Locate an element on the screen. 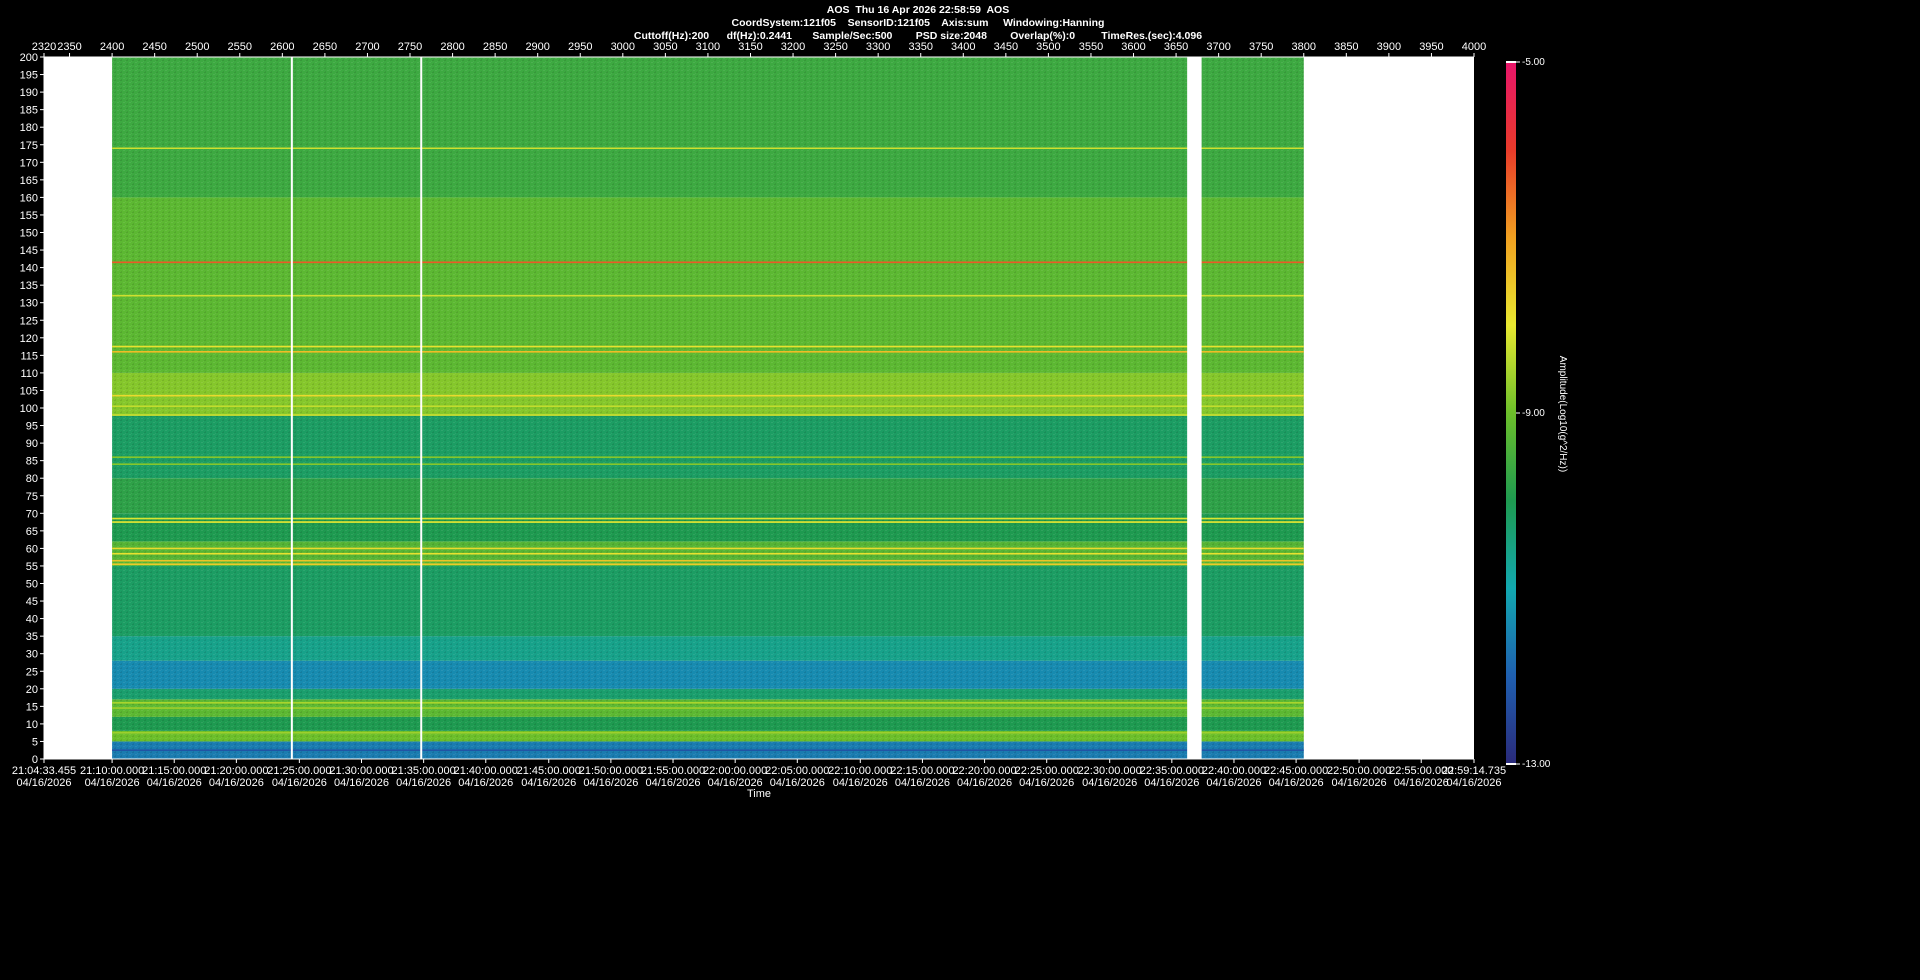 The image size is (1920, 980). y-tick-label: 190 is located at coordinates (29, 93).